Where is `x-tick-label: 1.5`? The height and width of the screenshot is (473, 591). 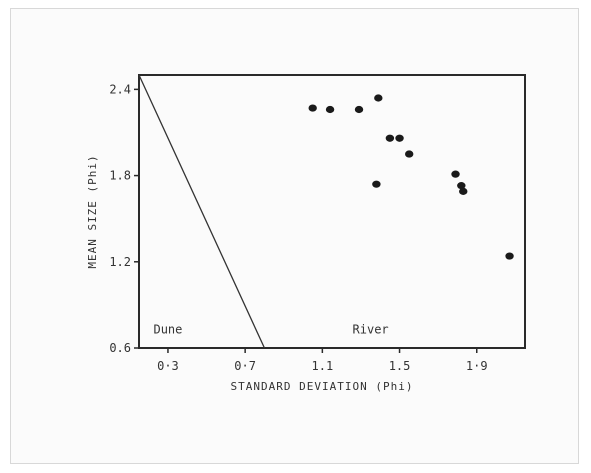
x-tick-label: 1.5 is located at coordinates (400, 366).